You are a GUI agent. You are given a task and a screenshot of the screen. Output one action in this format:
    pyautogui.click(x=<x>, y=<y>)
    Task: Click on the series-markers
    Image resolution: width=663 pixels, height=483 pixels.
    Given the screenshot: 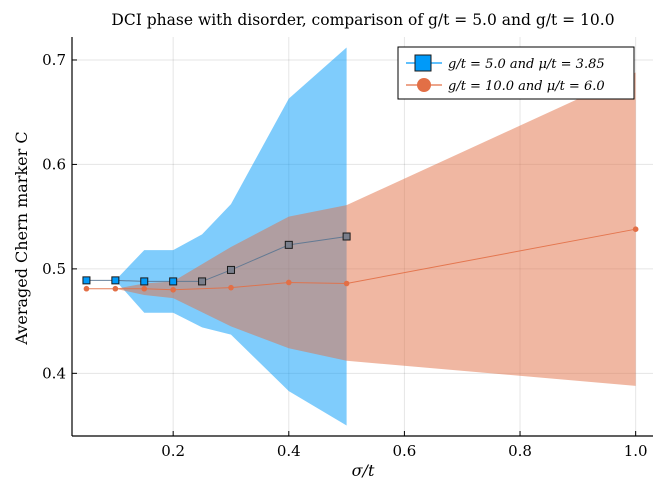 What is the action you would take?
    pyautogui.click(x=360, y=259)
    